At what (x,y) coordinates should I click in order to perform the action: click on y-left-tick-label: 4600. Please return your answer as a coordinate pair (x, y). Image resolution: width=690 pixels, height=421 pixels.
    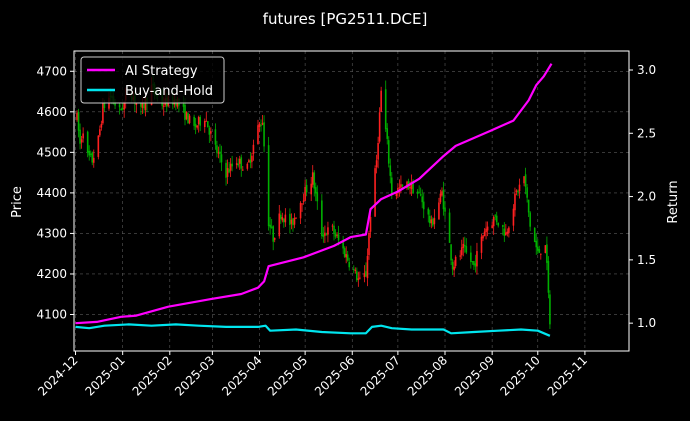
    Looking at the image, I should click on (51, 112).